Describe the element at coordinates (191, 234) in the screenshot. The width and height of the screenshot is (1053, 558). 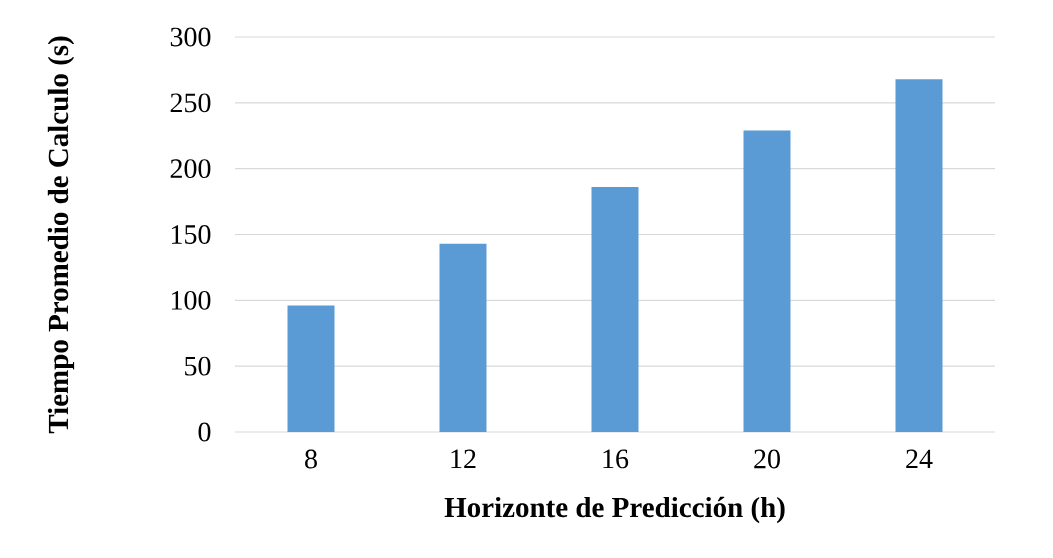
I see `y-tick-label: 150` at that location.